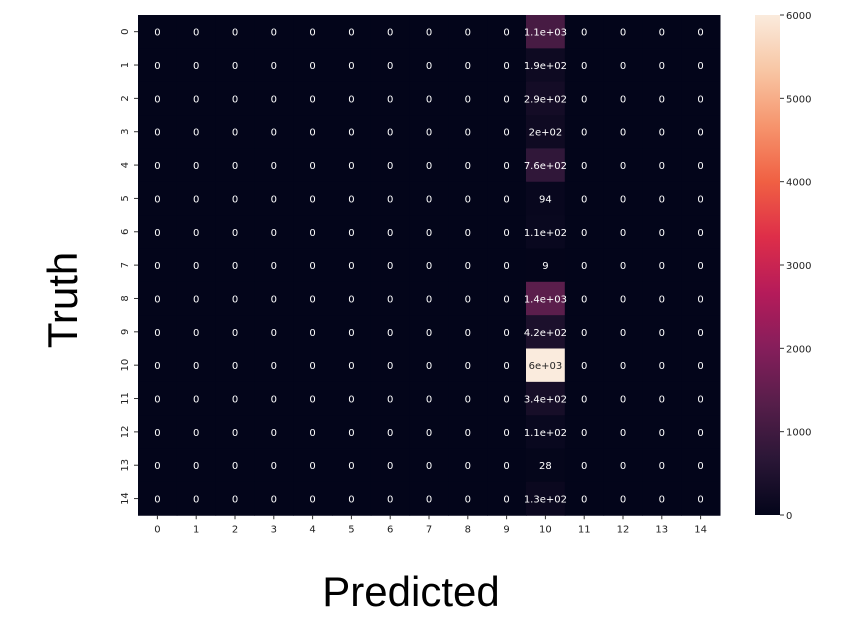 This screenshot has height=622, width=848. What do you see at coordinates (125, 198) in the screenshot?
I see `y-tick-label: 5` at bounding box center [125, 198].